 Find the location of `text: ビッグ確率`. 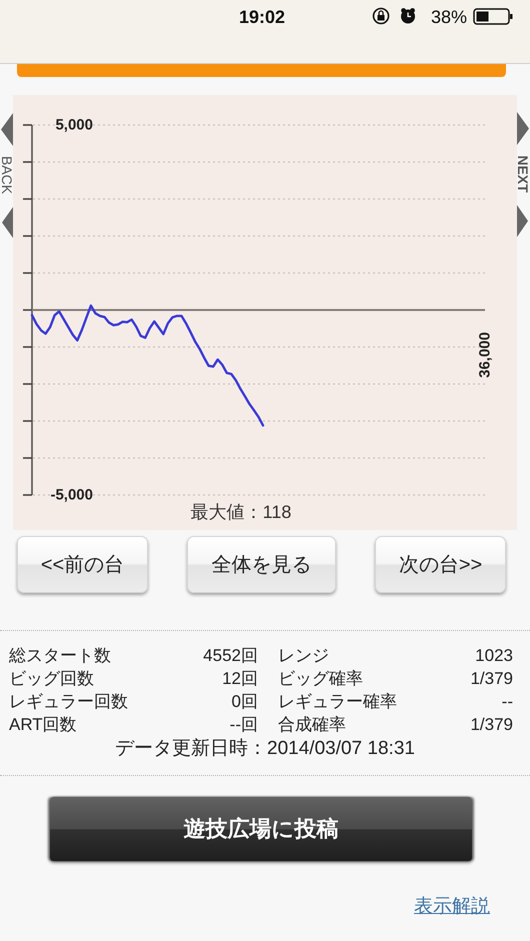

text: ビッグ確率 is located at coordinates (320, 679).